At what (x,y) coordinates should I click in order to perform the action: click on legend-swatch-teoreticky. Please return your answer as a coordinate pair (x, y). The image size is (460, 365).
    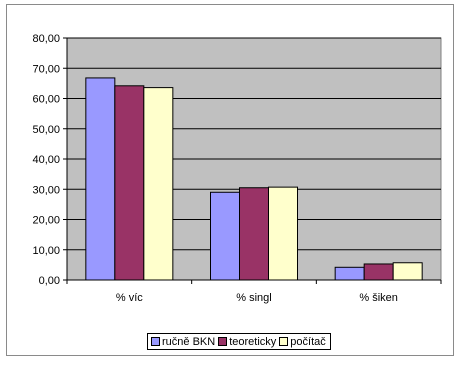
    Looking at the image, I should click on (223, 341).